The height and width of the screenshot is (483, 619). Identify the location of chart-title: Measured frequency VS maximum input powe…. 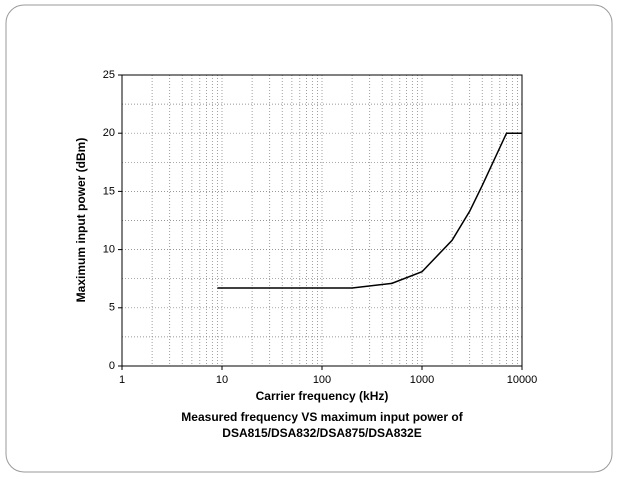
(322, 417).